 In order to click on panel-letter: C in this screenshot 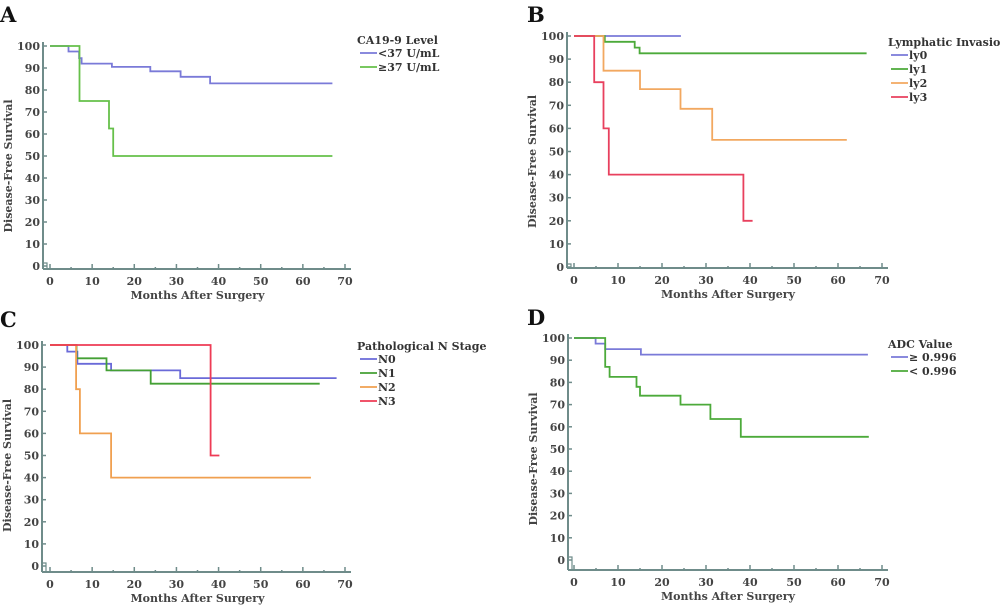, I will do `click(8, 319)`.